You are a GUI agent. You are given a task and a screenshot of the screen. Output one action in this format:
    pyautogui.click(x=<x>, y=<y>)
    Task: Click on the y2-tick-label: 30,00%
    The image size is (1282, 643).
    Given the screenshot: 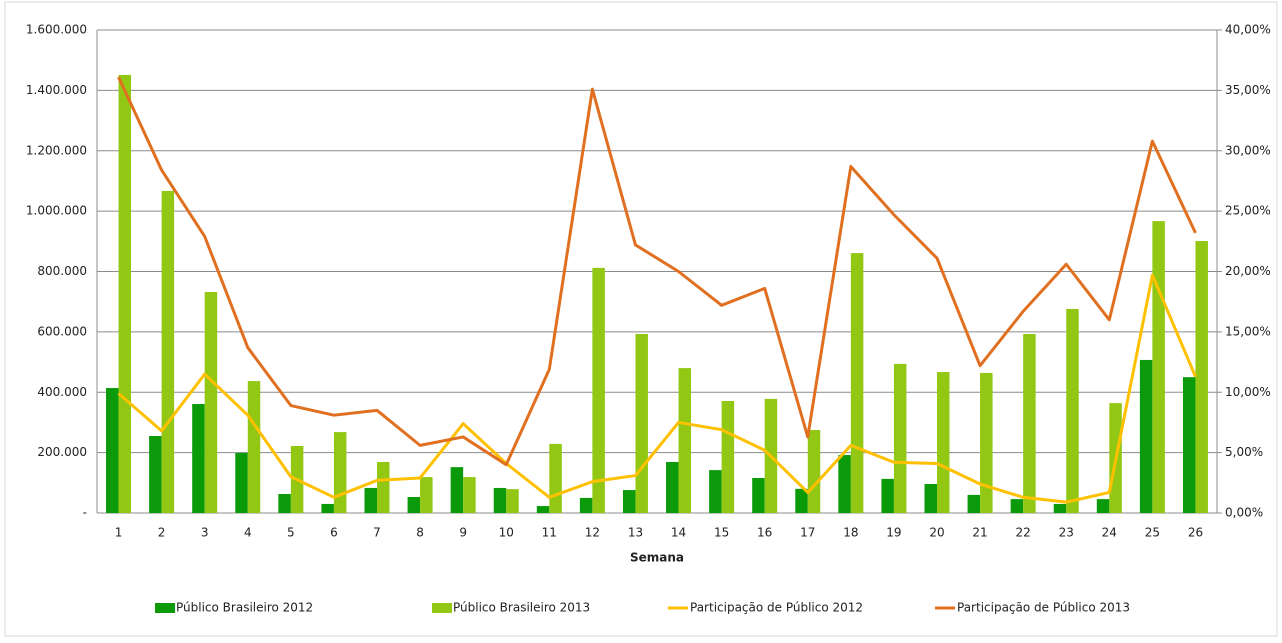 What is the action you would take?
    pyautogui.click(x=1248, y=150)
    